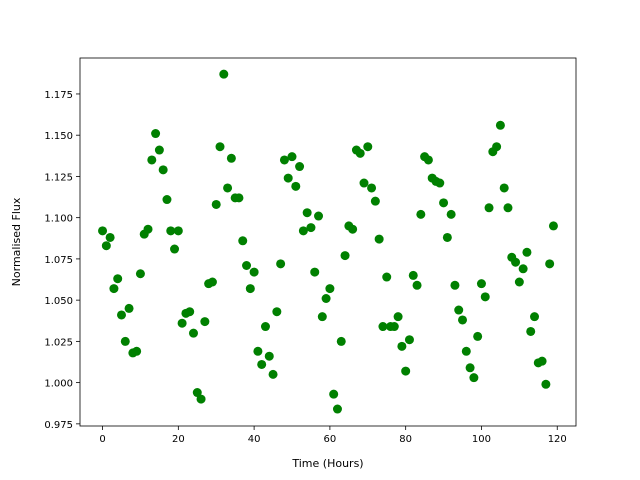  I want to click on y-tick-label: 1.050, so click(58, 301).